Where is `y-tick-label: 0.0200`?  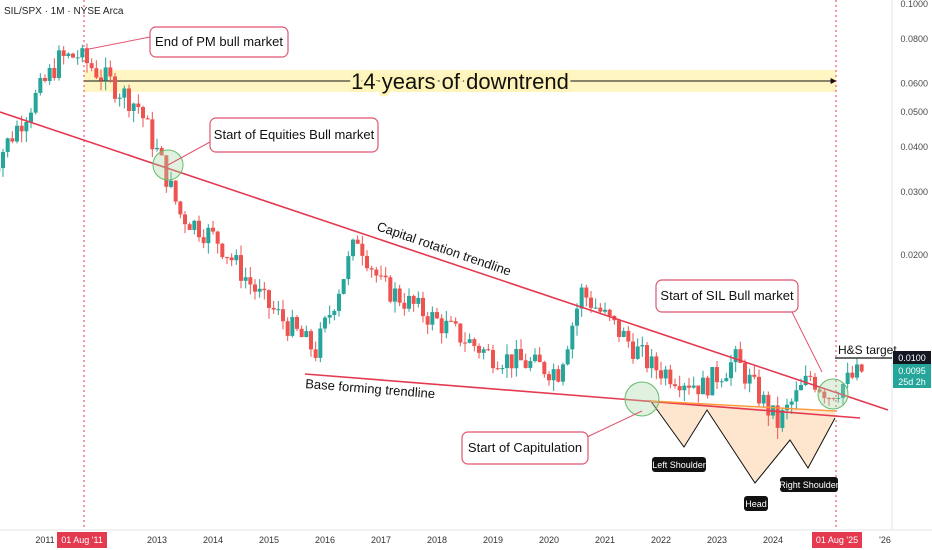
y-tick-label: 0.0200 is located at coordinates (914, 255).